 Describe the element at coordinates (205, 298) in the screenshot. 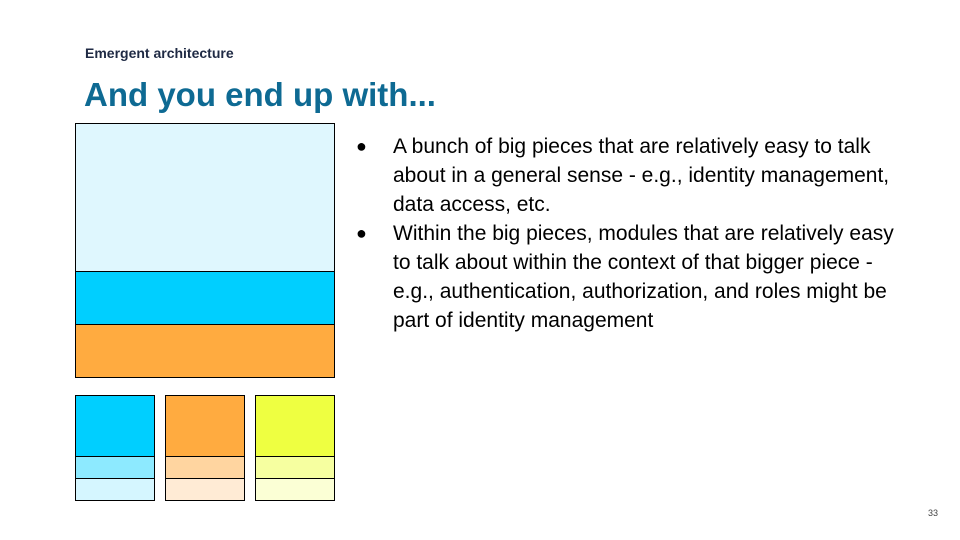

I see `big-piece-middle-block` at that location.